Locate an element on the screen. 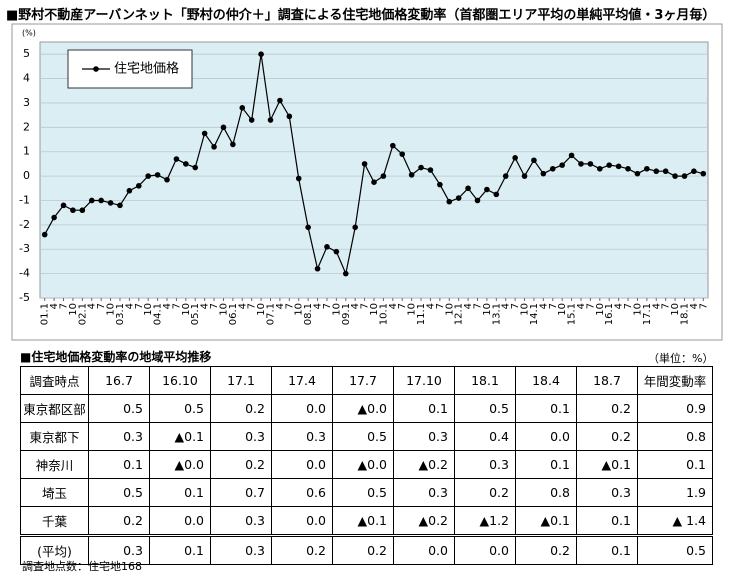  table-cell: 1.9 is located at coordinates (675, 492).